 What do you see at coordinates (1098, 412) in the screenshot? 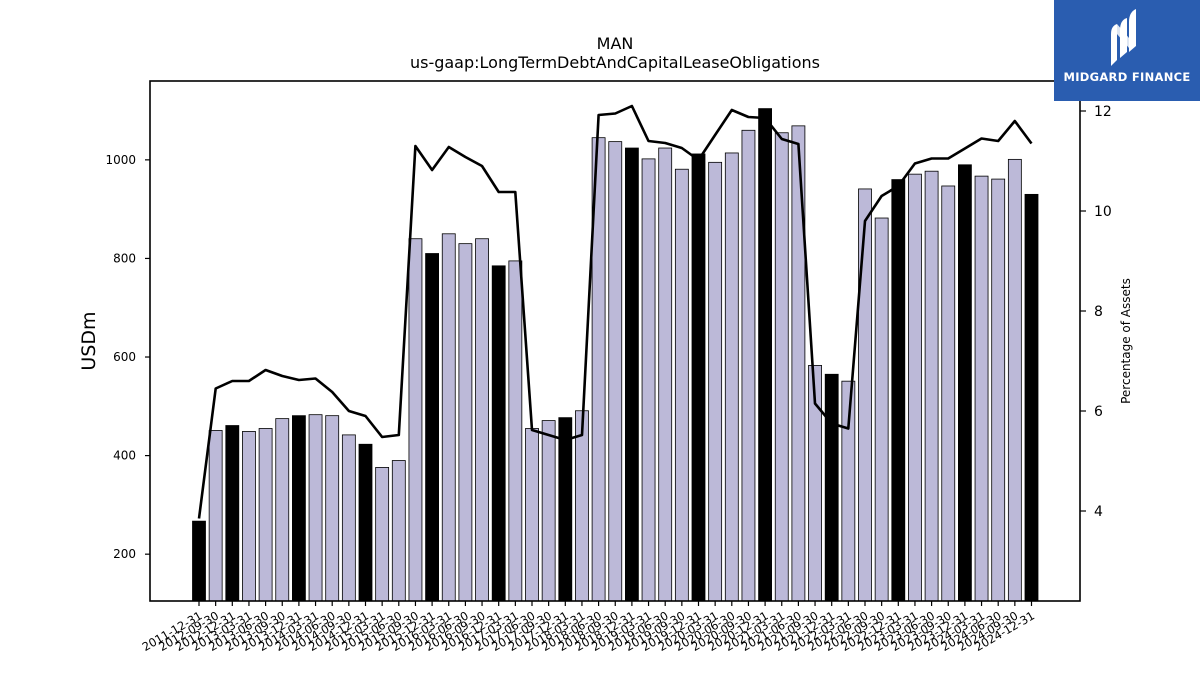
I see `y2-tick-label: 6` at bounding box center [1098, 412].